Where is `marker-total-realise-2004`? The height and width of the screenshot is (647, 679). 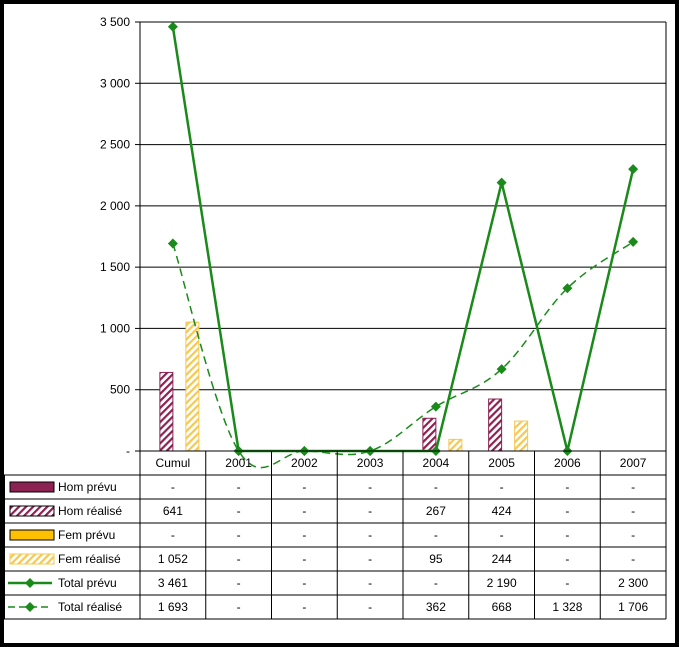 marker-total-realise-2004 is located at coordinates (435, 406).